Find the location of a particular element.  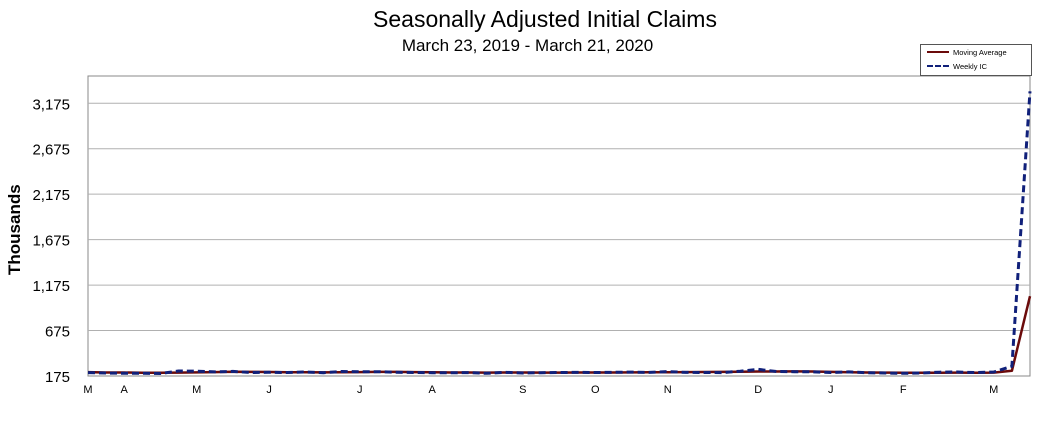

x-tick-label: O is located at coordinates (595, 390).